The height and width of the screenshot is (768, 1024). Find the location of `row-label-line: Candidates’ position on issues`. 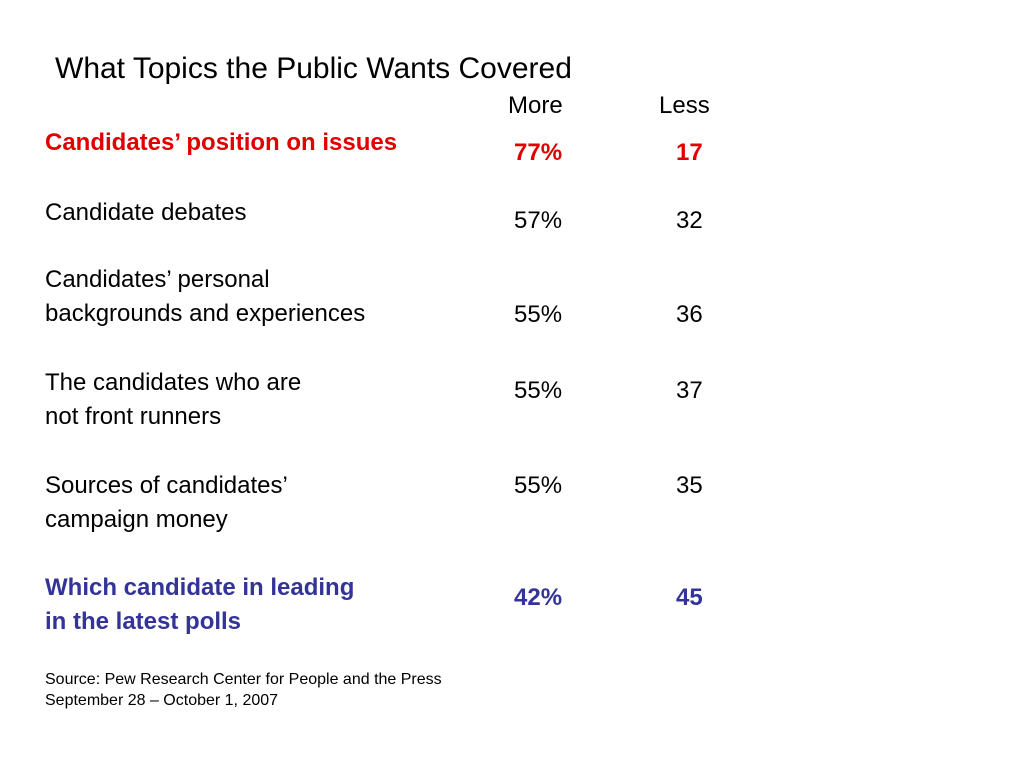

row-label-line: Candidates’ position on issues is located at coordinates (221, 142).